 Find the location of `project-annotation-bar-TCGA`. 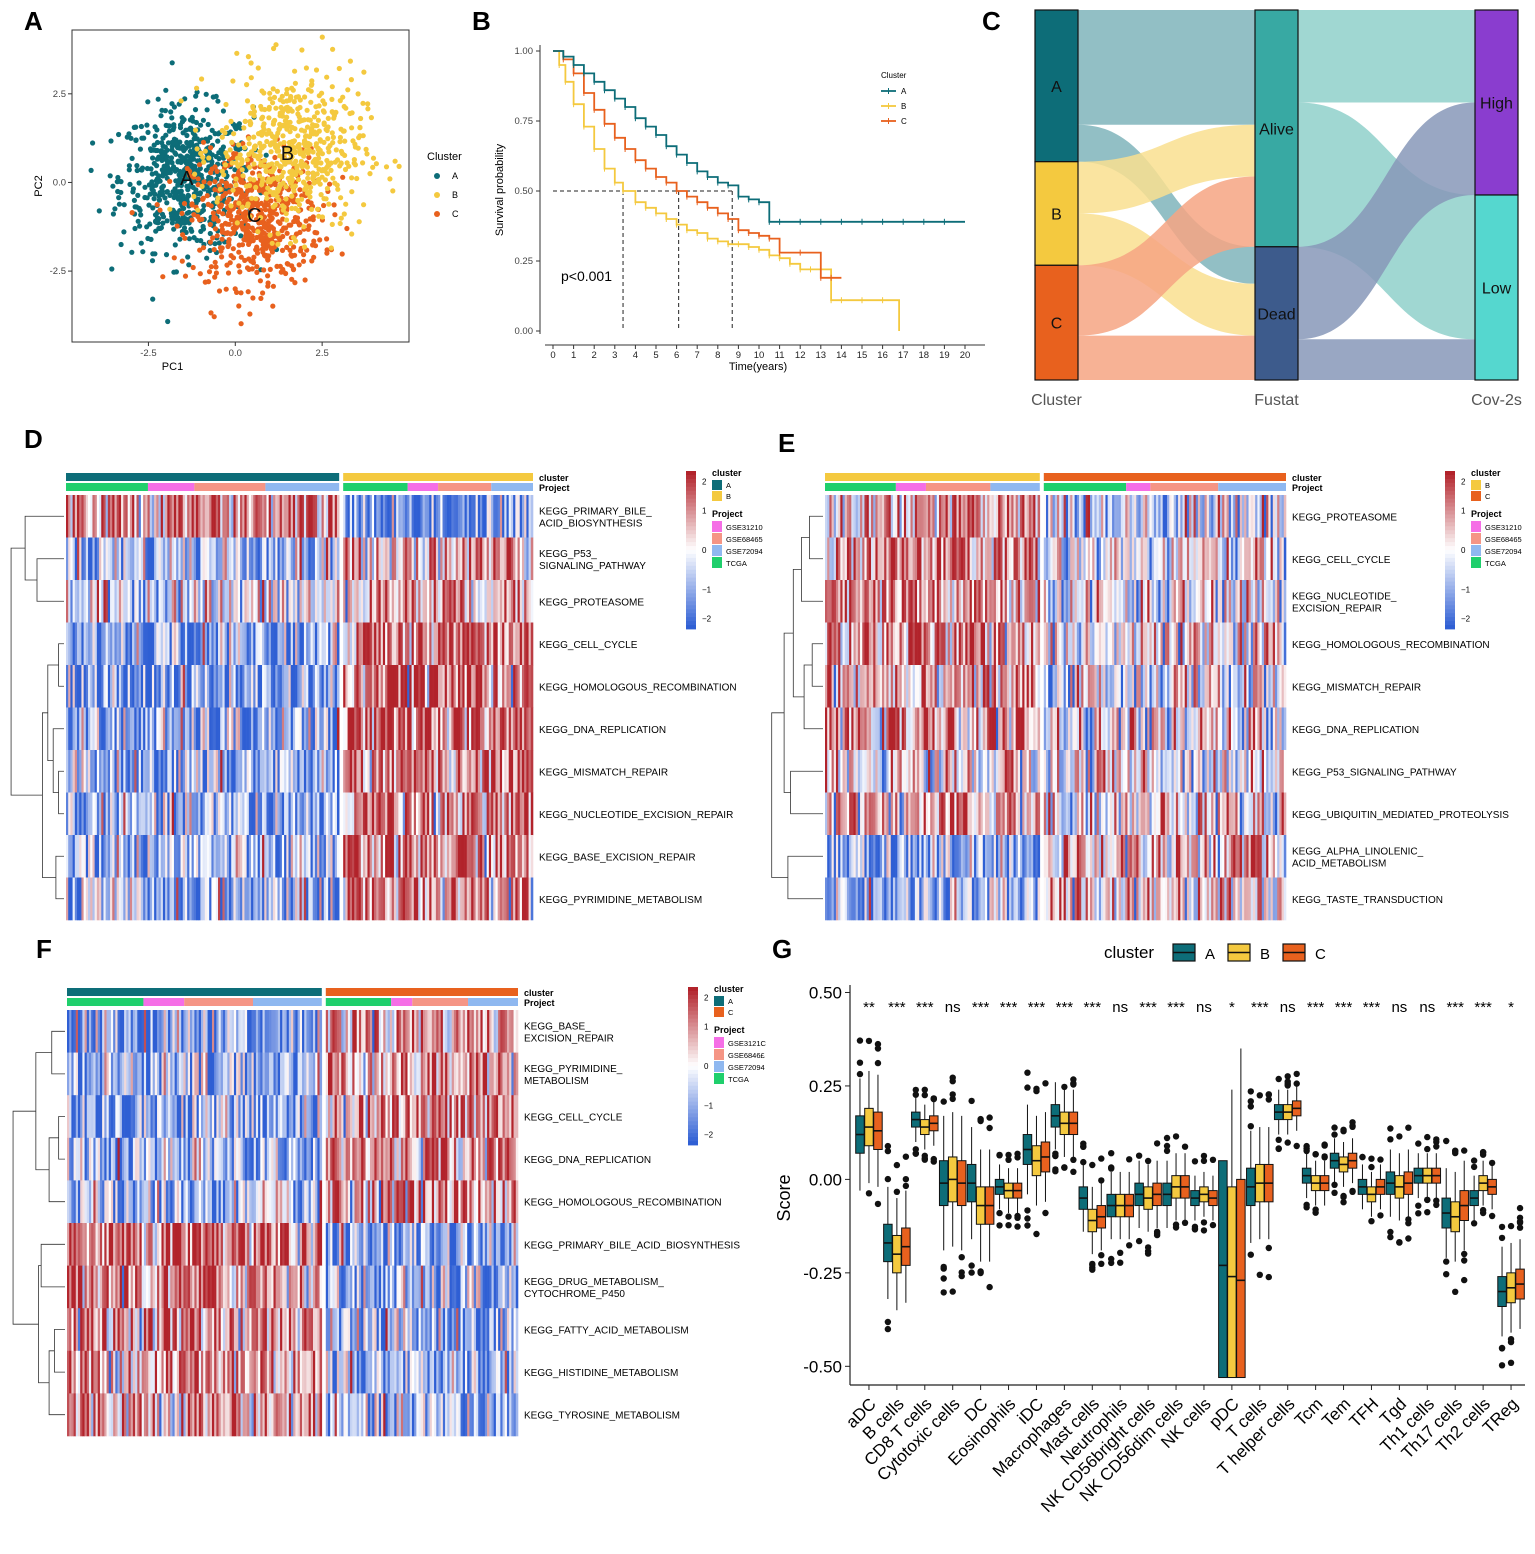

project-annotation-bar-TCGA is located at coordinates (375, 487).